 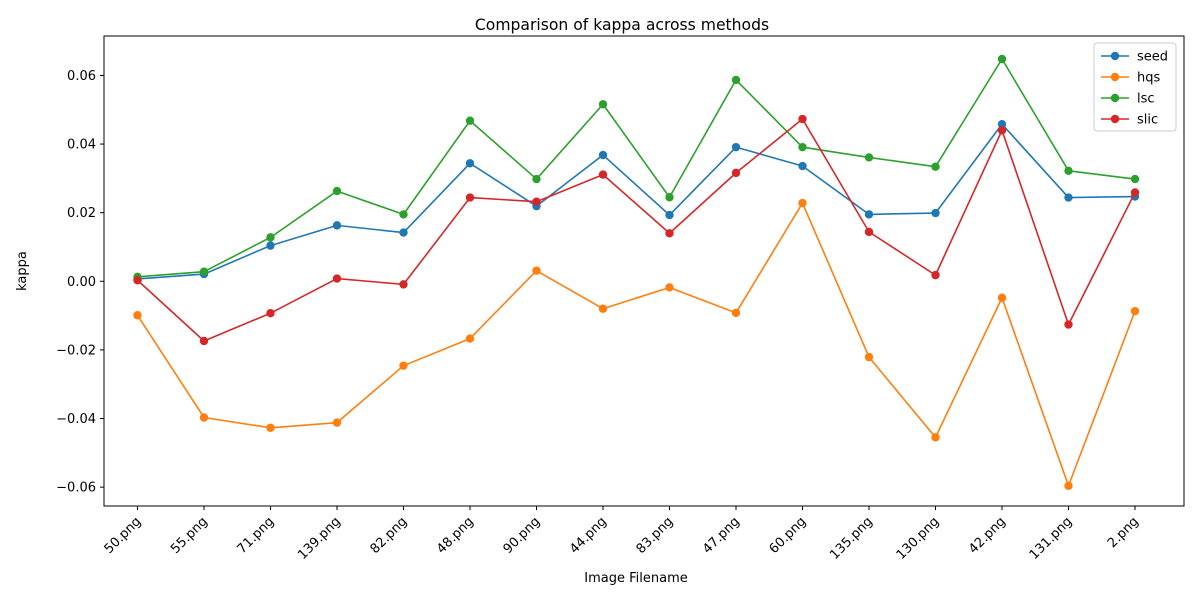 I want to click on y-tick-label: 0.06, so click(x=81, y=76).